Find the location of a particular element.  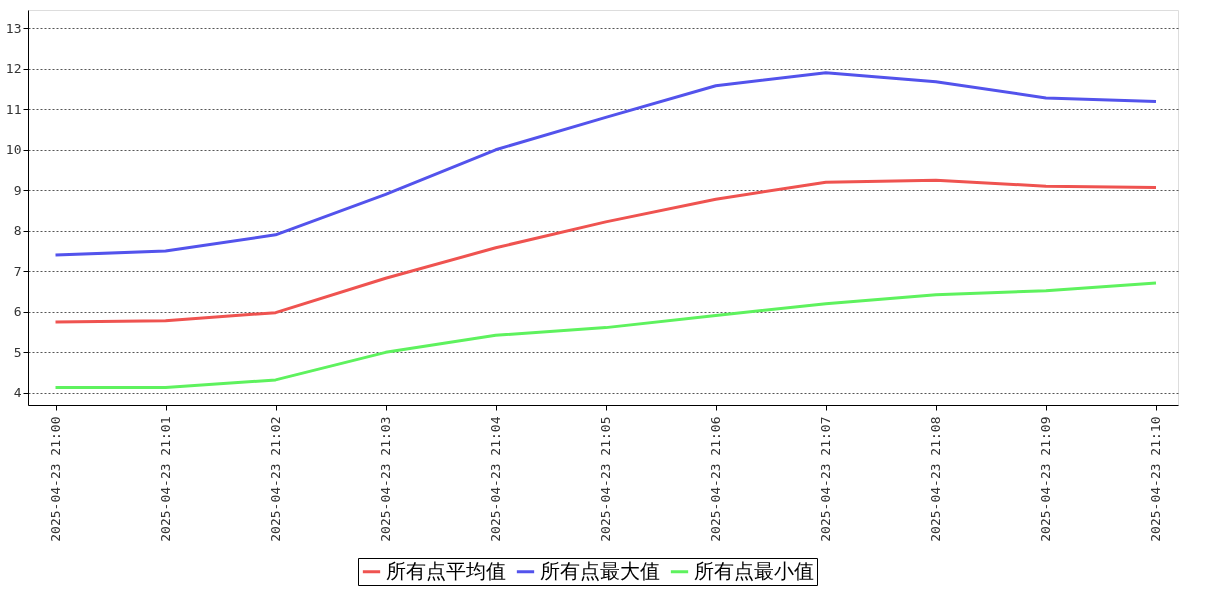

y-tick-label: 8 is located at coordinates (17, 231).